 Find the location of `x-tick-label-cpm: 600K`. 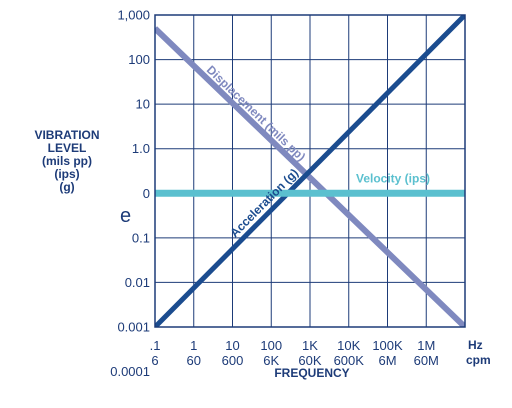

x-tick-label-cpm: 600K is located at coordinates (349, 360).